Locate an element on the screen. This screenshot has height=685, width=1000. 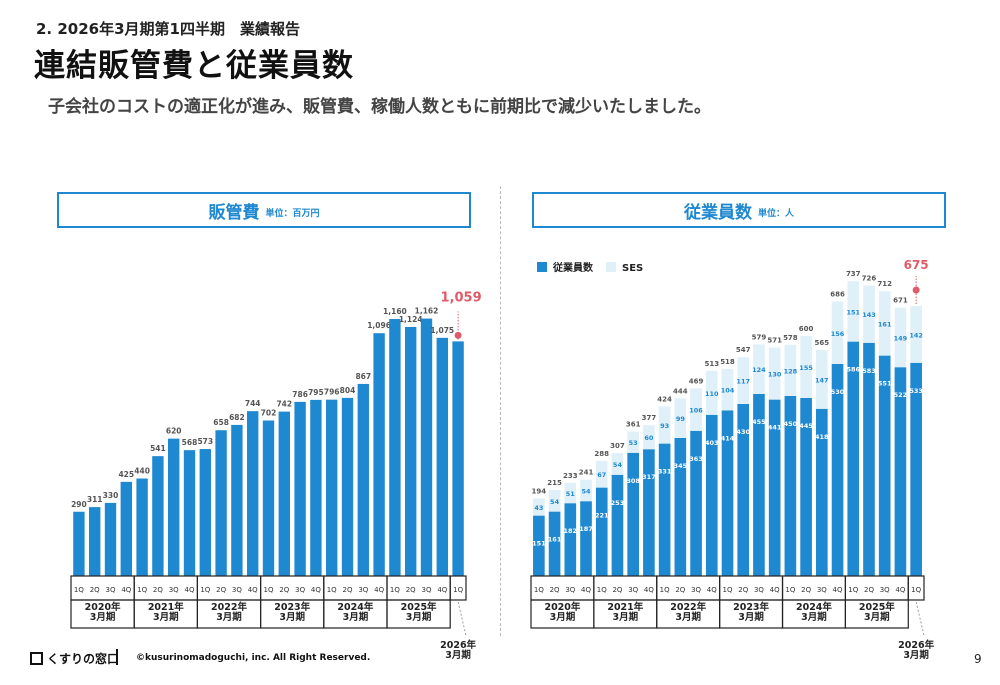
employee-value-label: 253 is located at coordinates (618, 503).